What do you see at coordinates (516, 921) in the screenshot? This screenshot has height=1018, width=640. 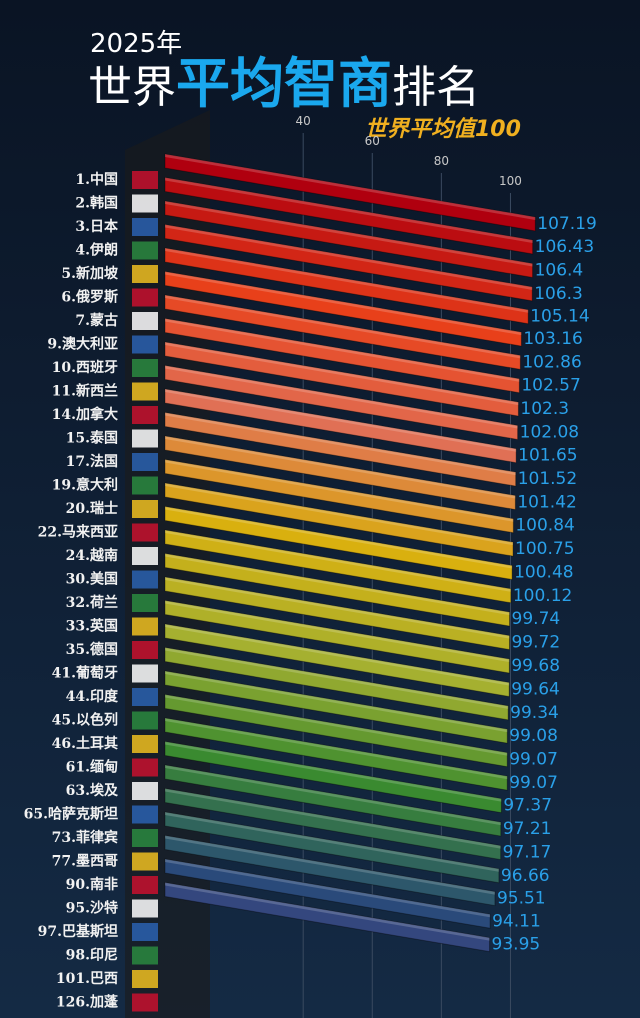 I see `value-label: 94.11` at bounding box center [516, 921].